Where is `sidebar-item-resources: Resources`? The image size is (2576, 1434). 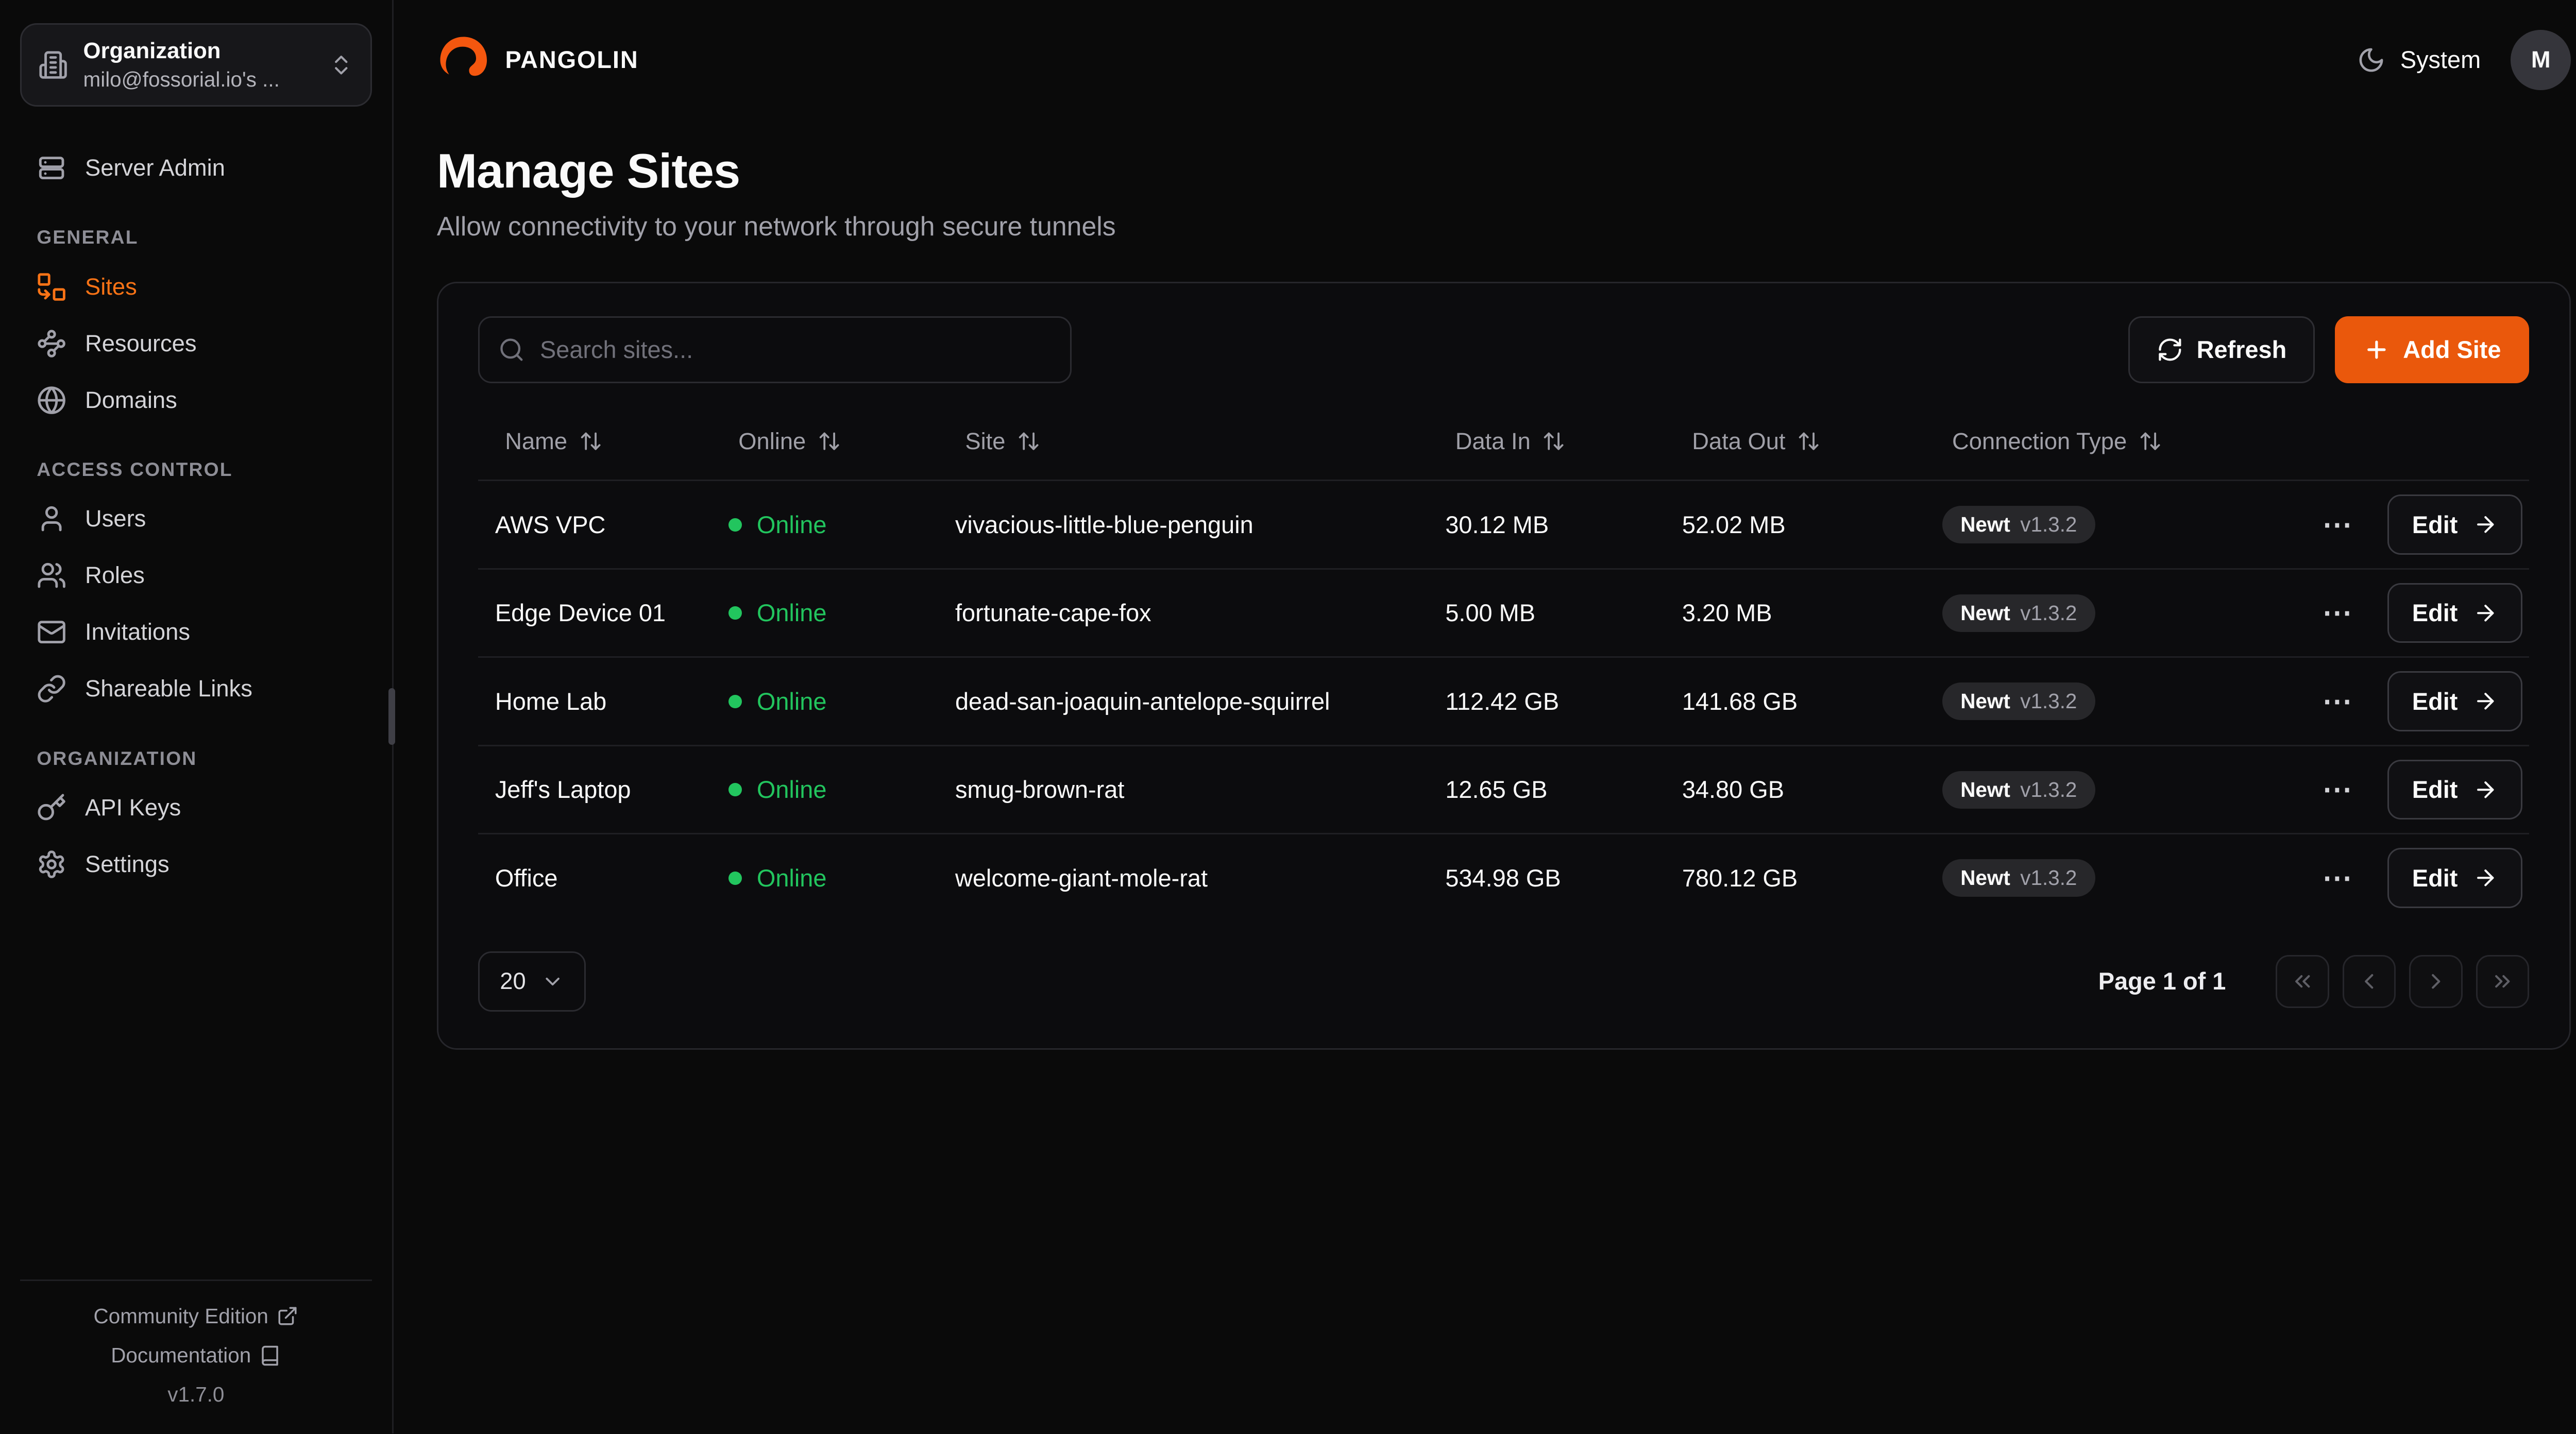 sidebar-item-resources: Resources is located at coordinates (196, 343).